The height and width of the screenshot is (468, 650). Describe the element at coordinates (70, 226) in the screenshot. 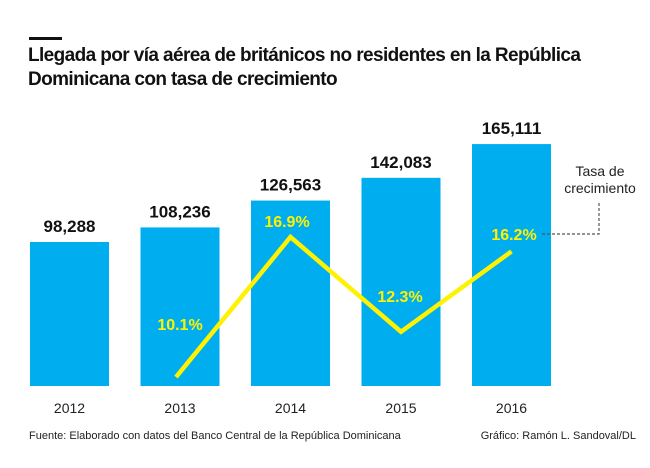

I see `value-label-2012: 98,288` at that location.